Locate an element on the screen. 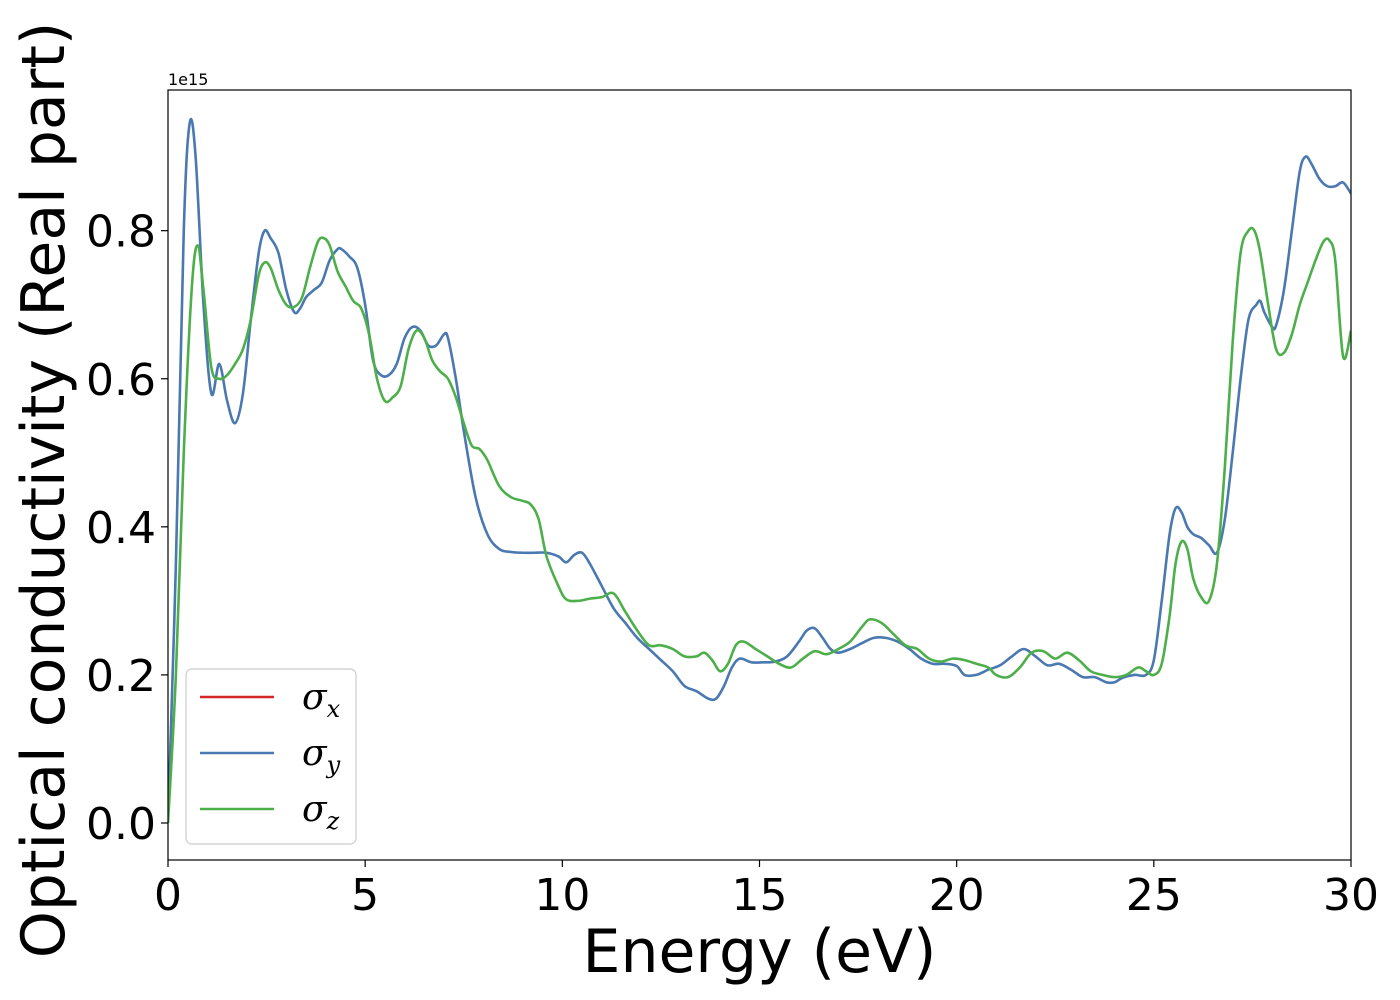  y-axis-ticks: 0.0 0.2 0.4 0.6 0.8 is located at coordinates (127, 528).